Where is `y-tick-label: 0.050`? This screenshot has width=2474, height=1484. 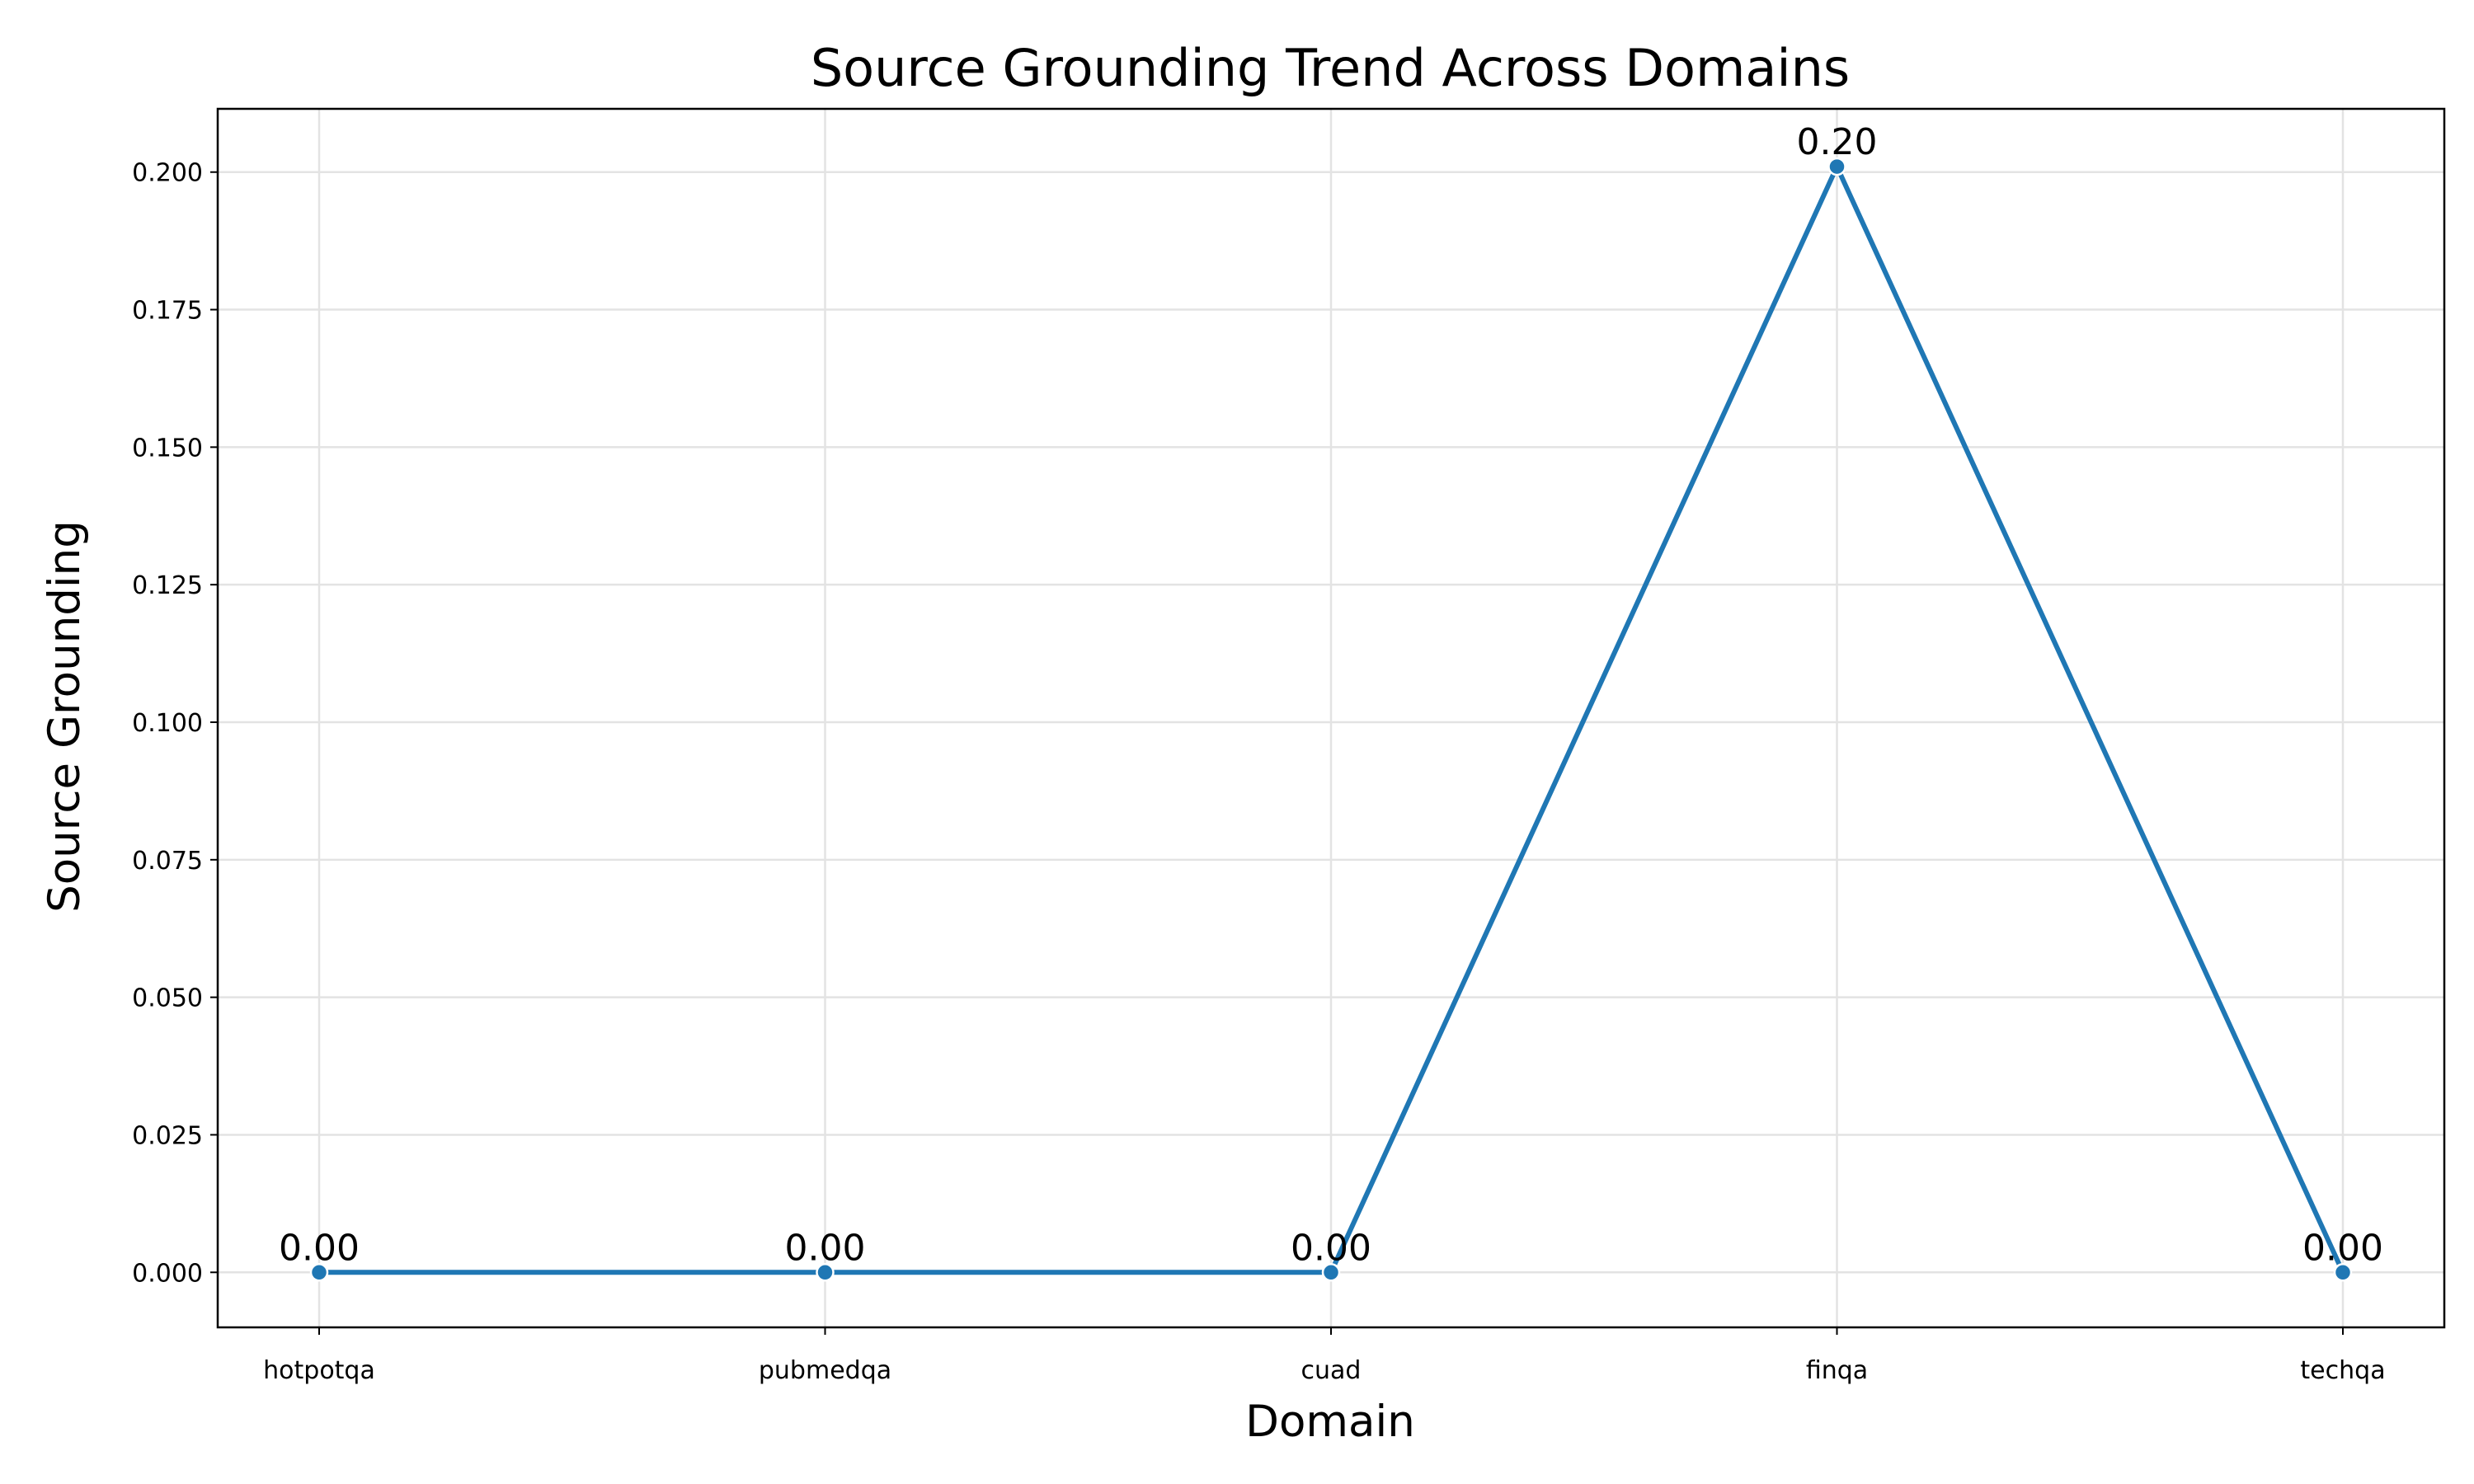 y-tick-label: 0.050 is located at coordinates (167, 998).